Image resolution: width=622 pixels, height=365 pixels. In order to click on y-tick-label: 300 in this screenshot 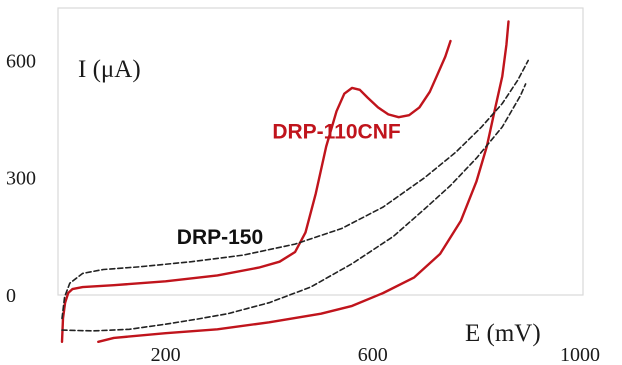, I will do `click(21, 179)`.